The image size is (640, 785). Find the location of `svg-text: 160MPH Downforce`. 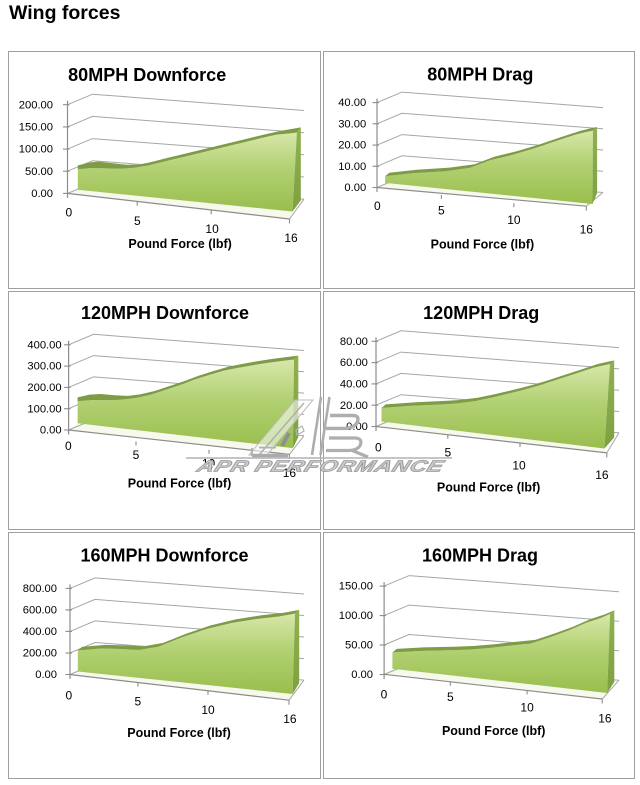

svg-text: 160MPH Downforce is located at coordinates (164, 555).